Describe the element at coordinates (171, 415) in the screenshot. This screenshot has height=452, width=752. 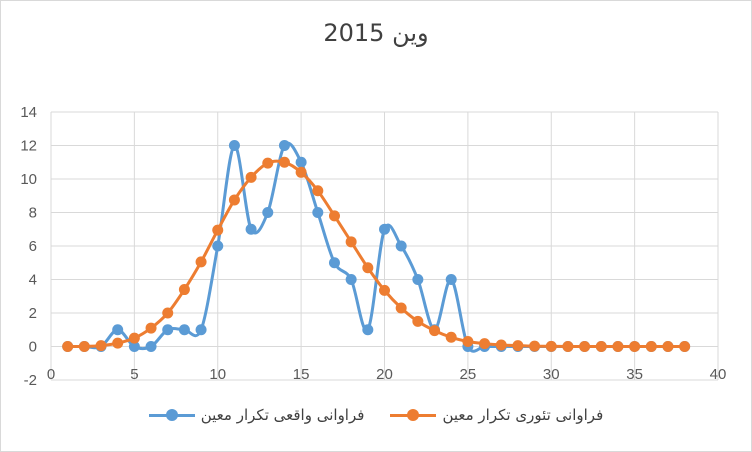
I see `legend-swatch-actual` at that location.